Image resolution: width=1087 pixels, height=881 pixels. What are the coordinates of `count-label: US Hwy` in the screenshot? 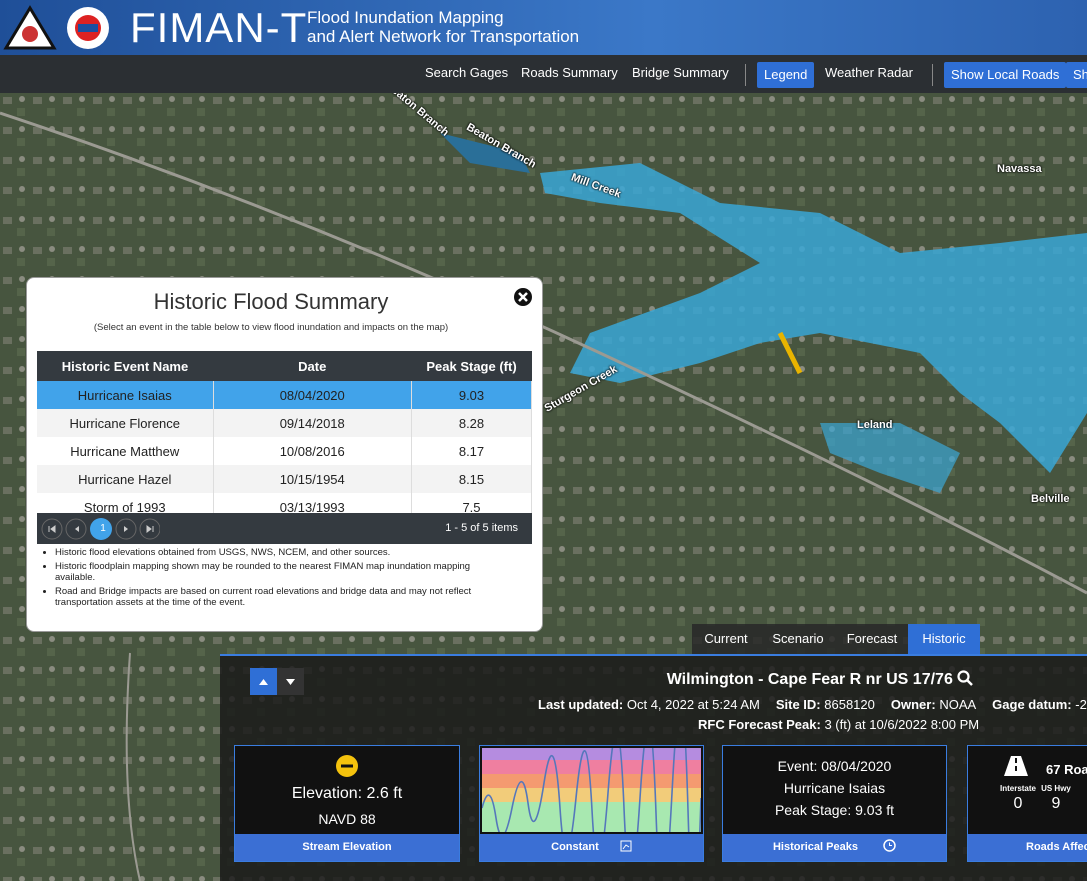 It's located at (1056, 788).